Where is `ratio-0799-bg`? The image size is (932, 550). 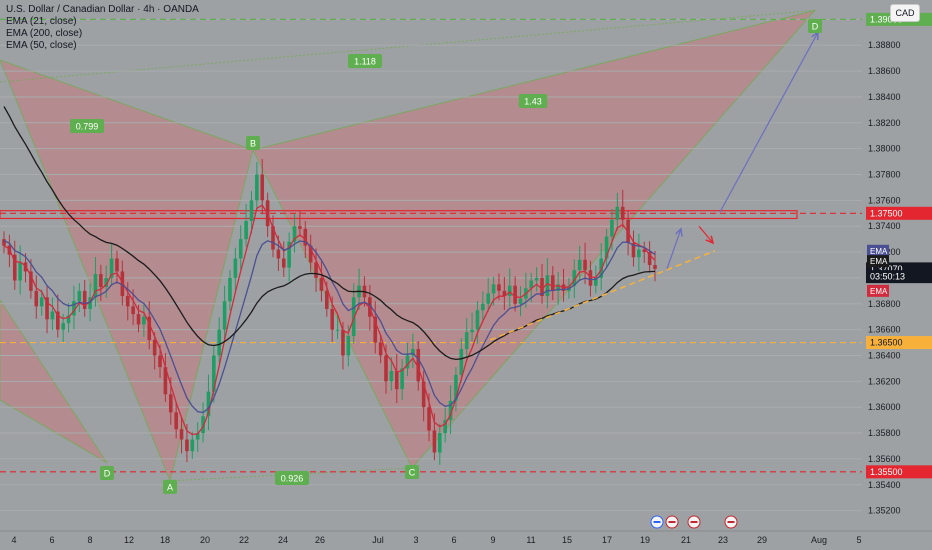
ratio-0799-bg is located at coordinates (87, 126).